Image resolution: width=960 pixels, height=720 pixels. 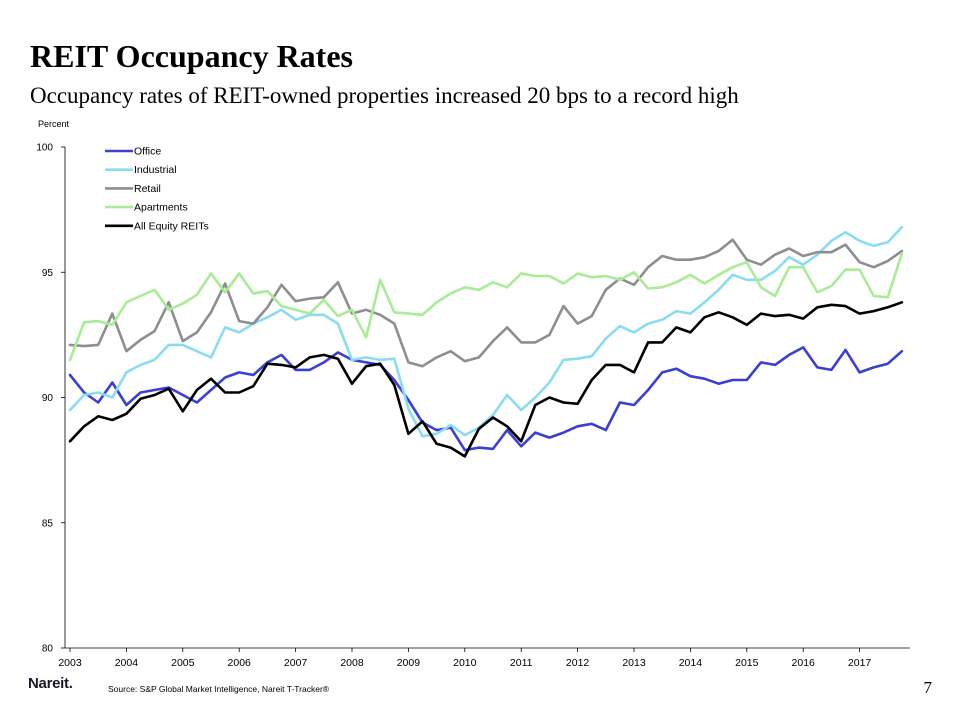 What do you see at coordinates (804, 663) in the screenshot?
I see `x-tick-label: 2016` at bounding box center [804, 663].